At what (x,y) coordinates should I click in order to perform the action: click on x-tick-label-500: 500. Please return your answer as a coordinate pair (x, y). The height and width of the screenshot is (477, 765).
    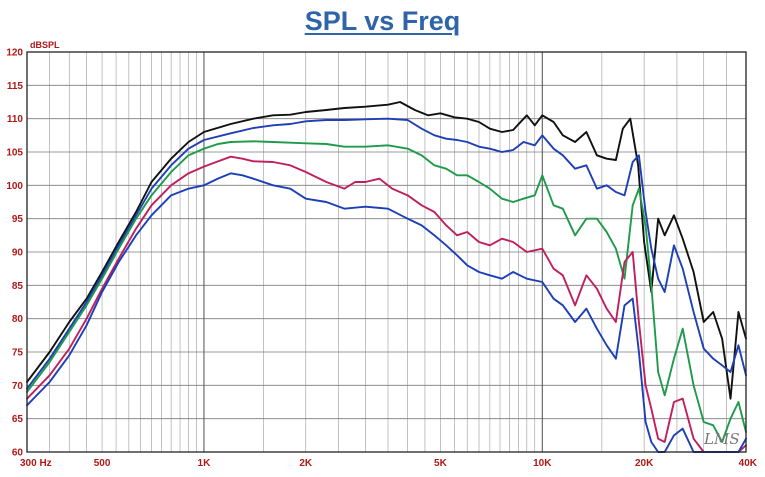
    Looking at the image, I should click on (102, 463).